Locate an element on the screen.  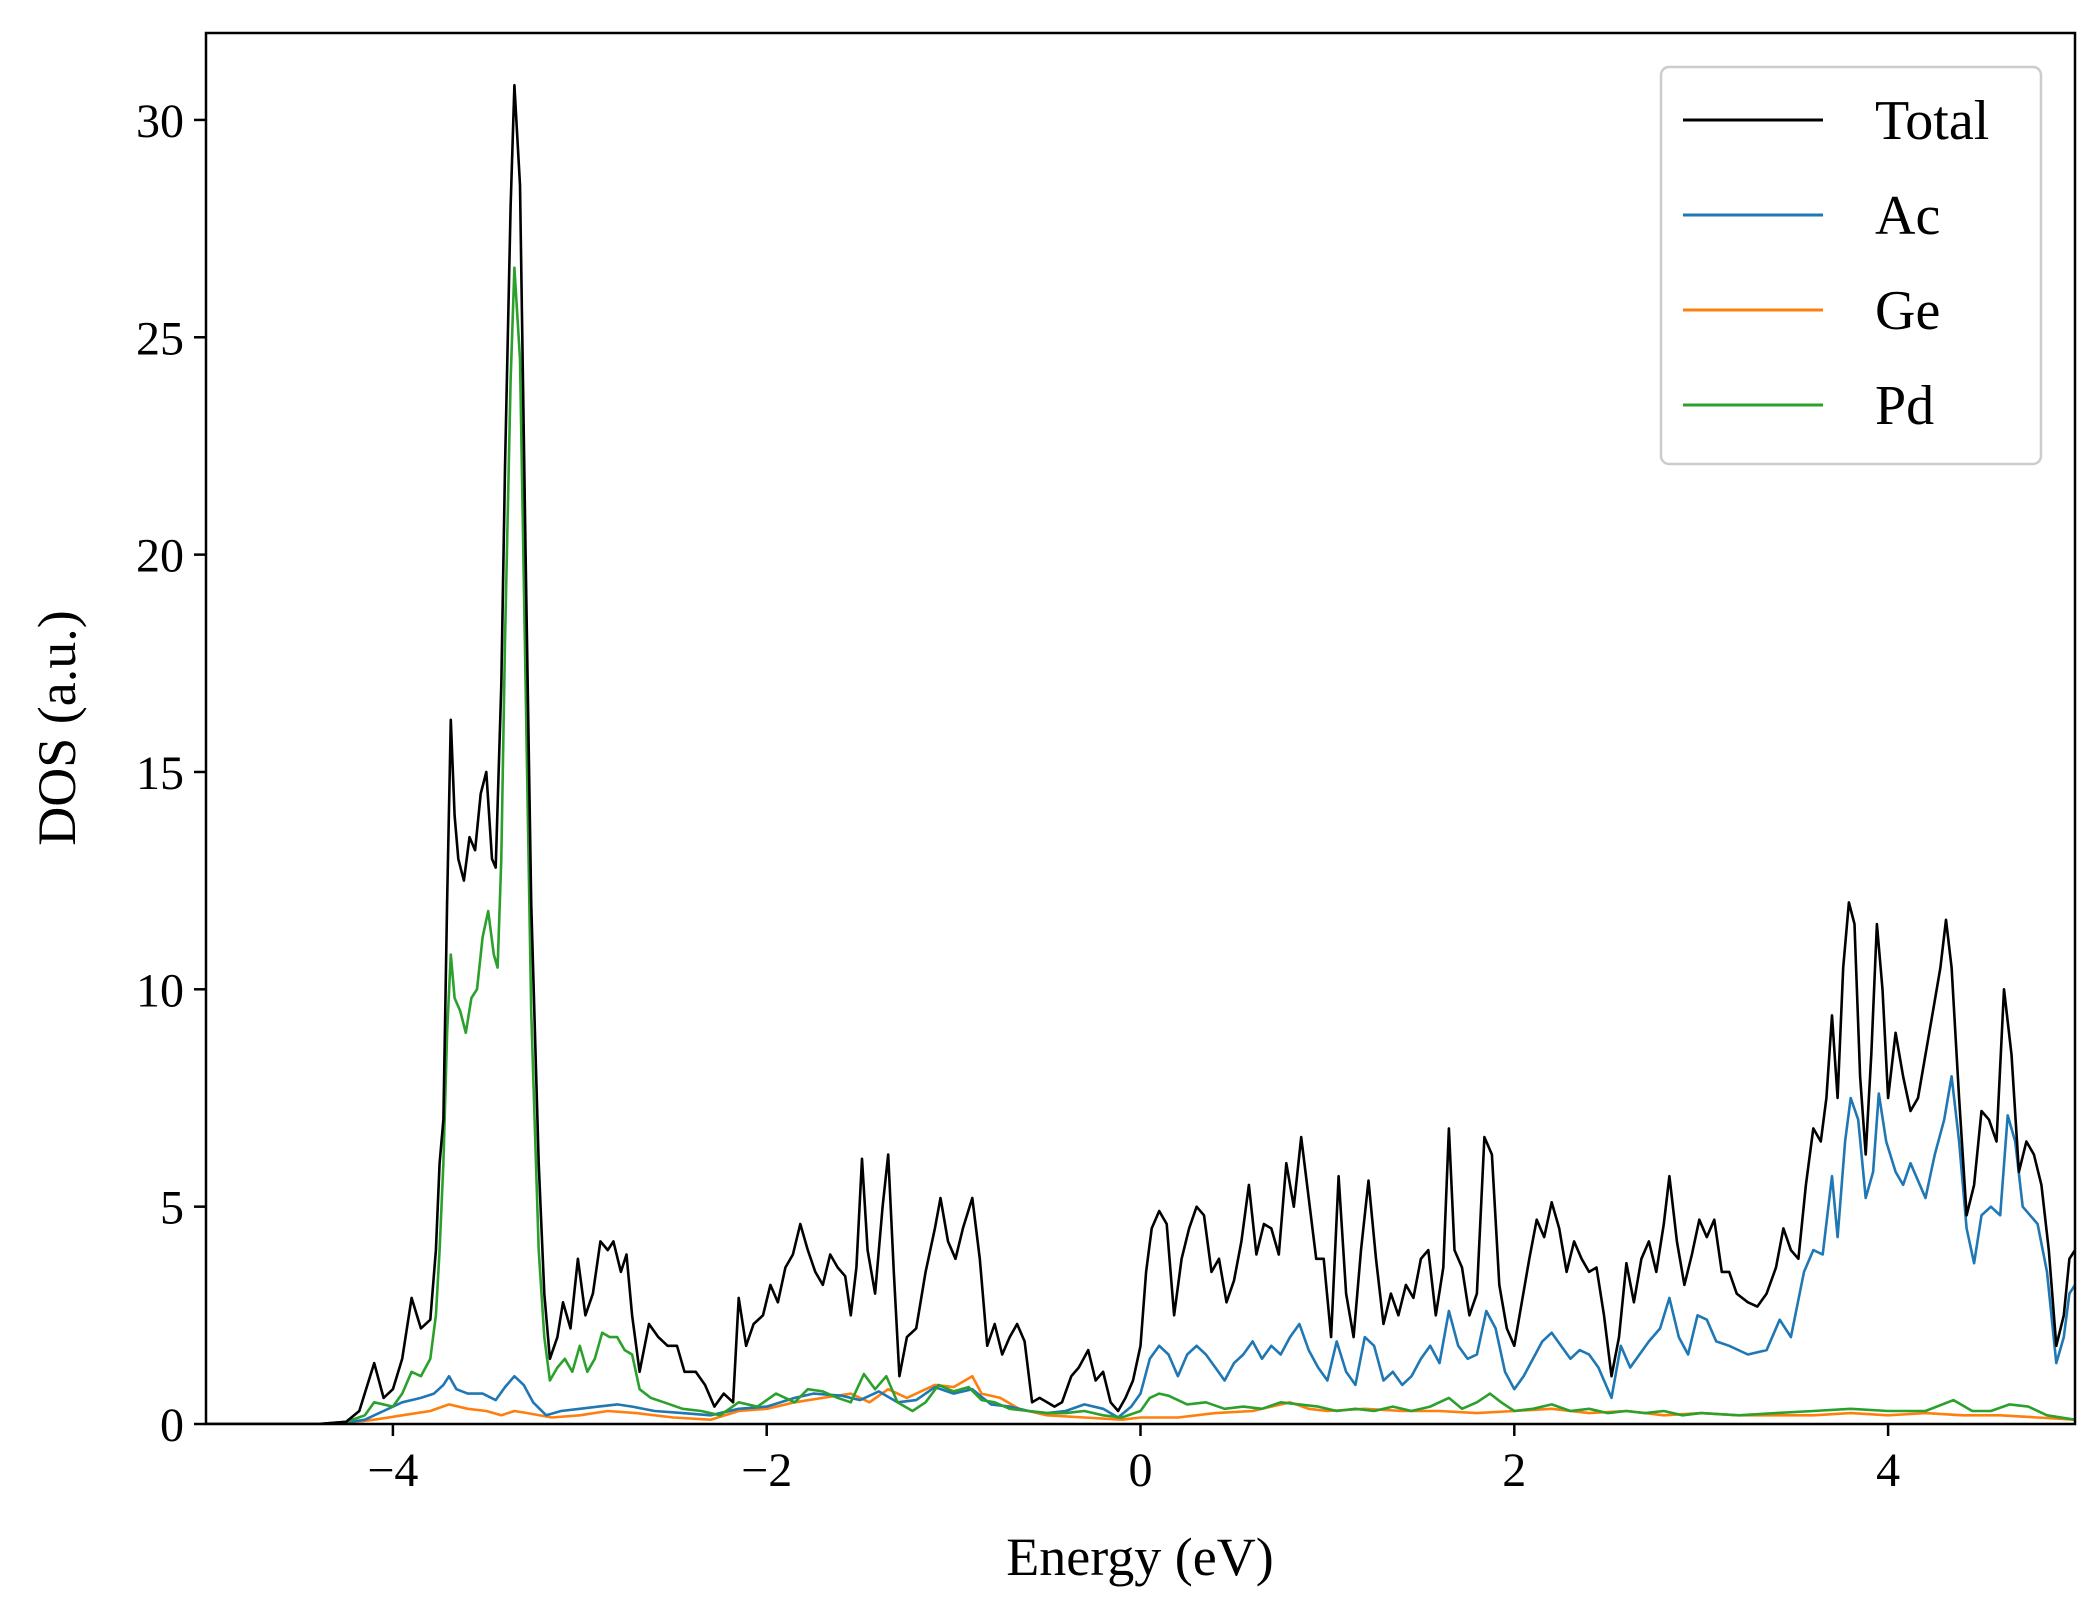
y-tick-label: 30 is located at coordinates (160, 121).